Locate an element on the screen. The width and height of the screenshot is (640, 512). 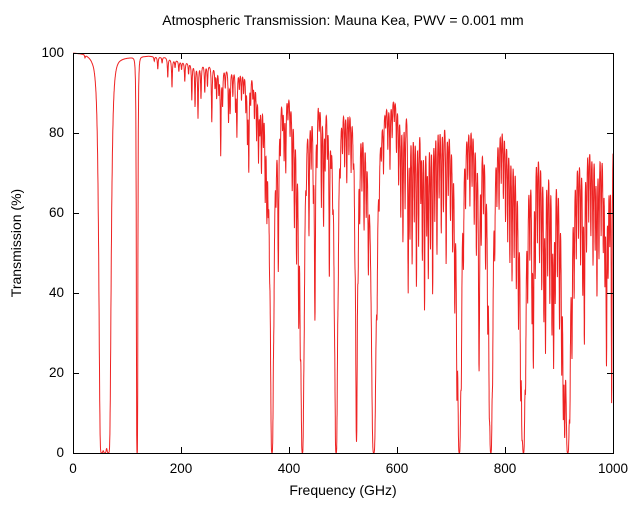
y-tick-label: 40 is located at coordinates (56, 292).